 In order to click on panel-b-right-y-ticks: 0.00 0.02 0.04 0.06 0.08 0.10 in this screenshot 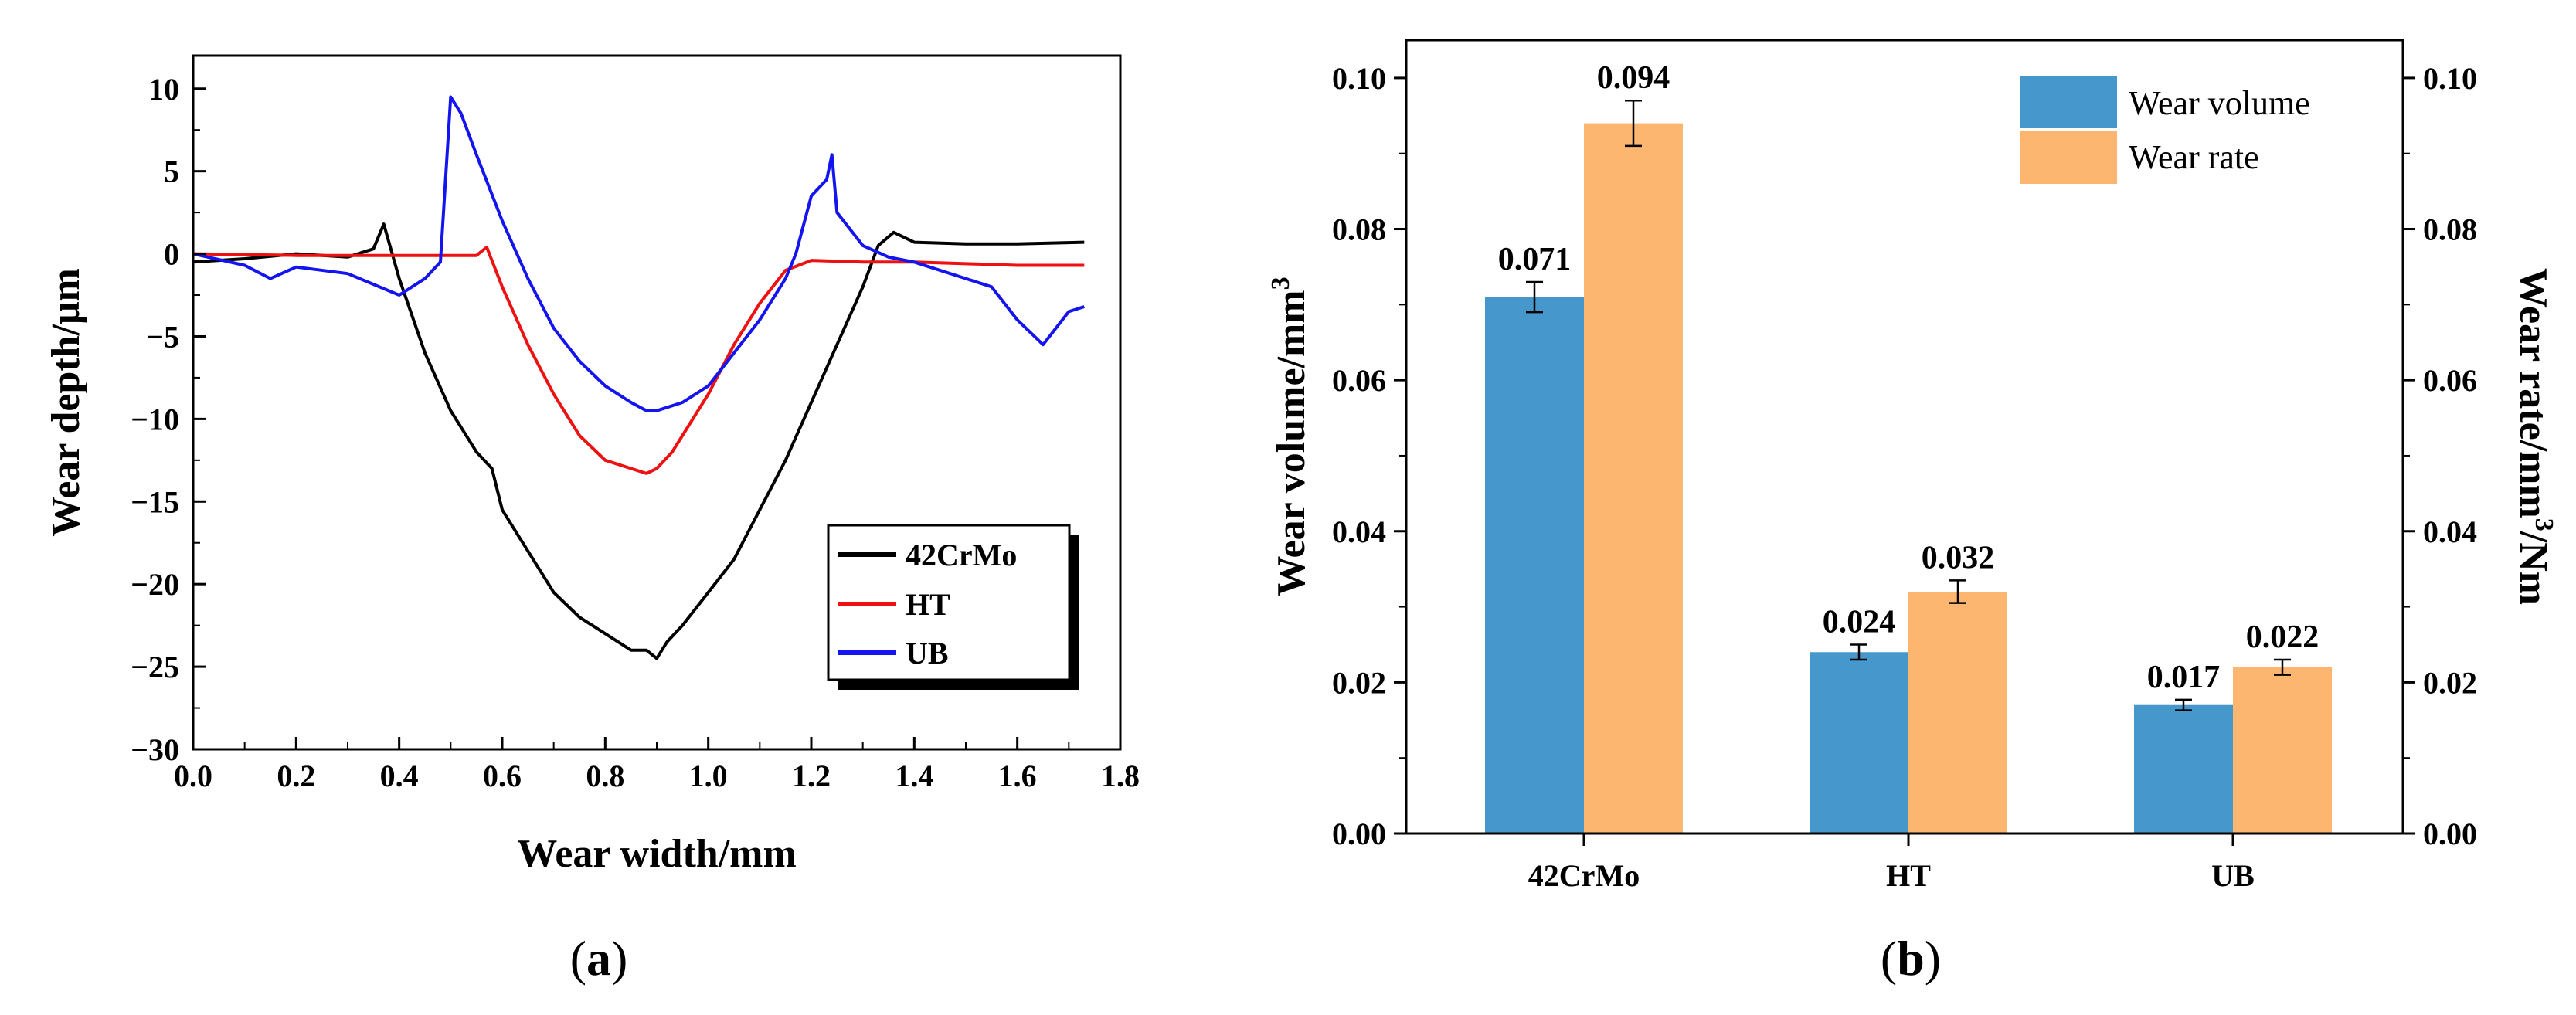, I will do `click(2440, 456)`.